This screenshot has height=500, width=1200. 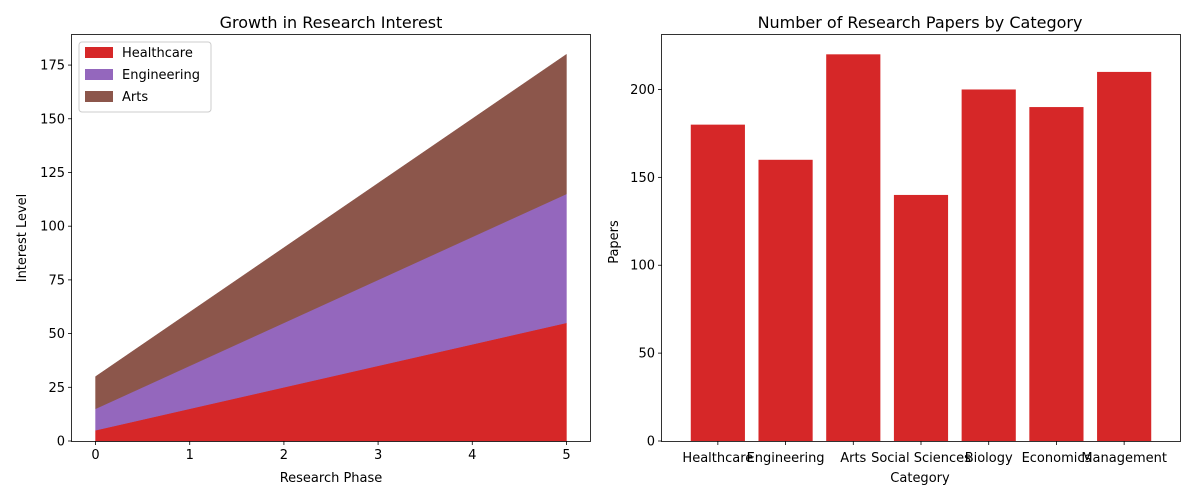 I want to click on x-tick-label: Management, so click(x=1124, y=458).